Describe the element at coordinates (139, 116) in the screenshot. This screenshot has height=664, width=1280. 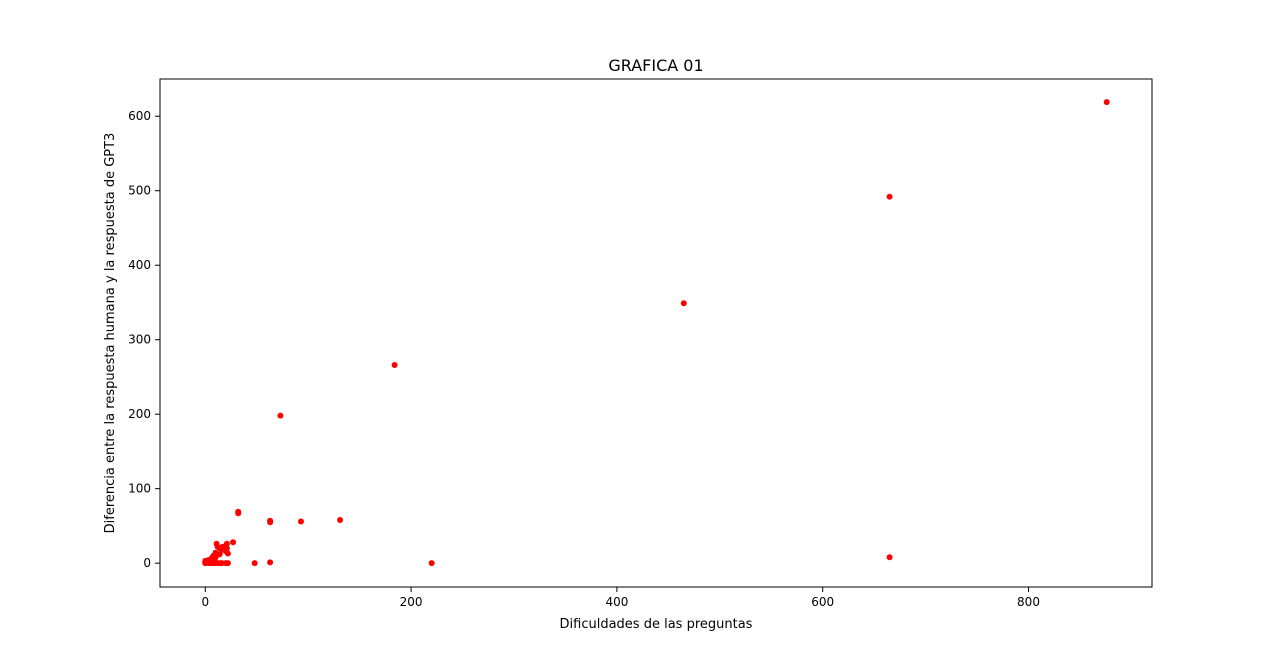
I see `y-tick-label: 600` at that location.